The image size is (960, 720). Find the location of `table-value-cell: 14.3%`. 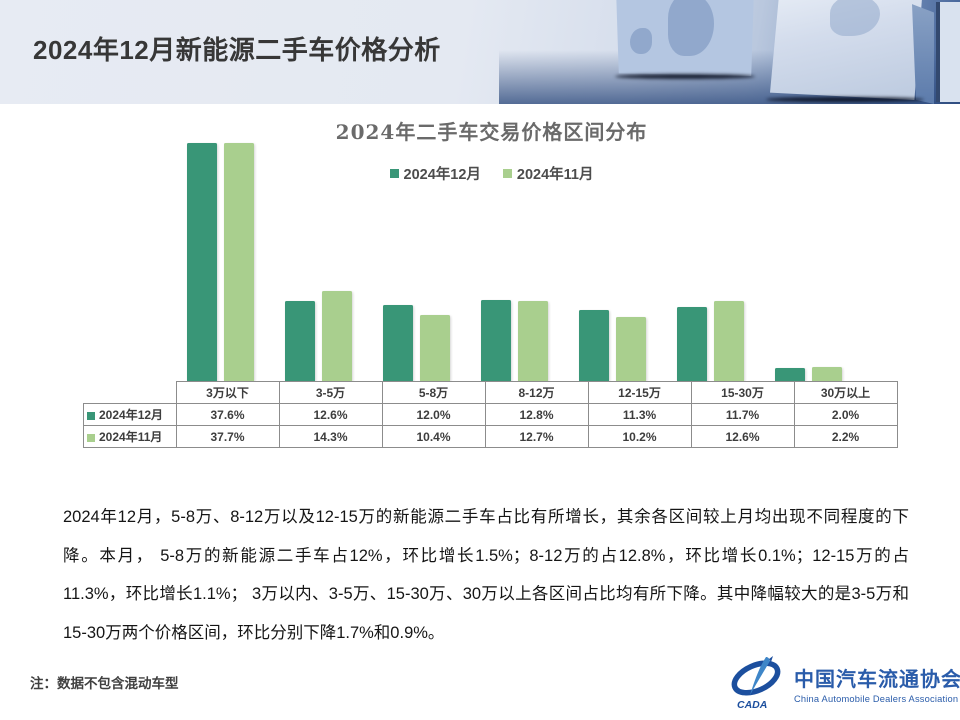

table-value-cell: 14.3% is located at coordinates (330, 436).